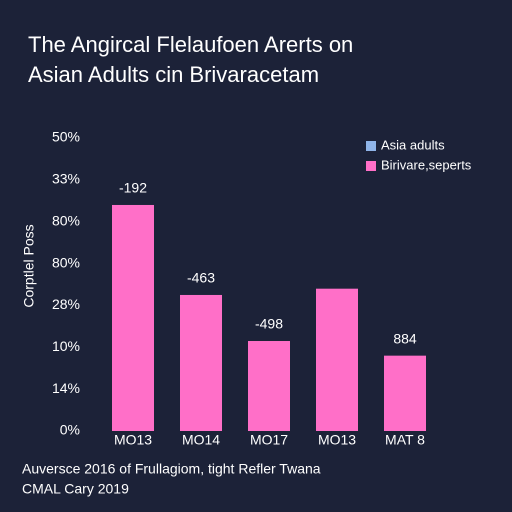 The image size is (512, 512). What do you see at coordinates (426, 164) in the screenshot?
I see `legend-label: Birivare,seperts` at bounding box center [426, 164].